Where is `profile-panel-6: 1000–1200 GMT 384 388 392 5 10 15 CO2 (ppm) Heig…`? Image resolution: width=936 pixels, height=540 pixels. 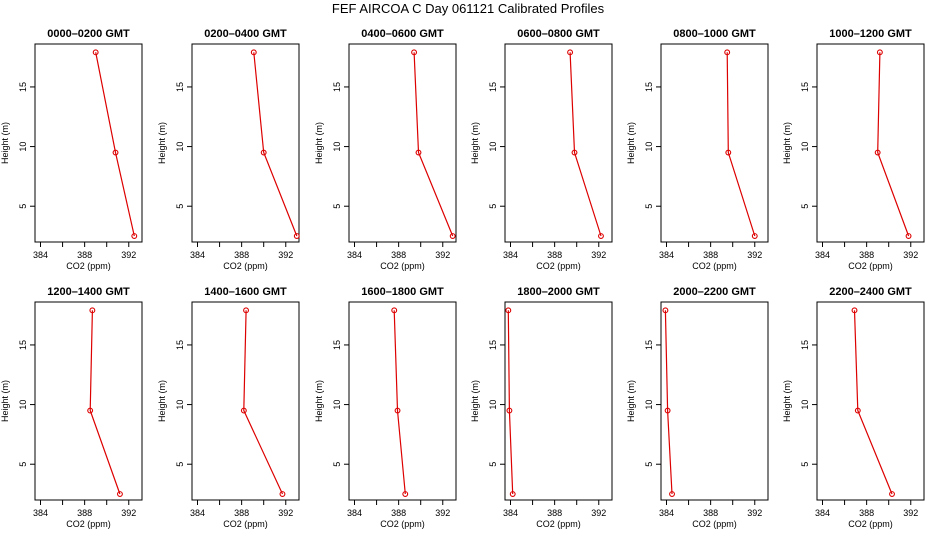 profile-panel-6: 1000–1200 GMT 384 388 392 5 10 15 CO2 (ppm) Heig… is located at coordinates (853, 149).